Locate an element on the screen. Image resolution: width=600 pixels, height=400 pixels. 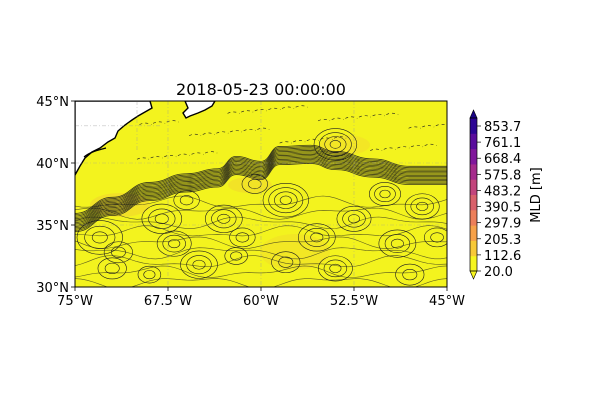
land-nova-scotia is located at coordinates (199, 110).